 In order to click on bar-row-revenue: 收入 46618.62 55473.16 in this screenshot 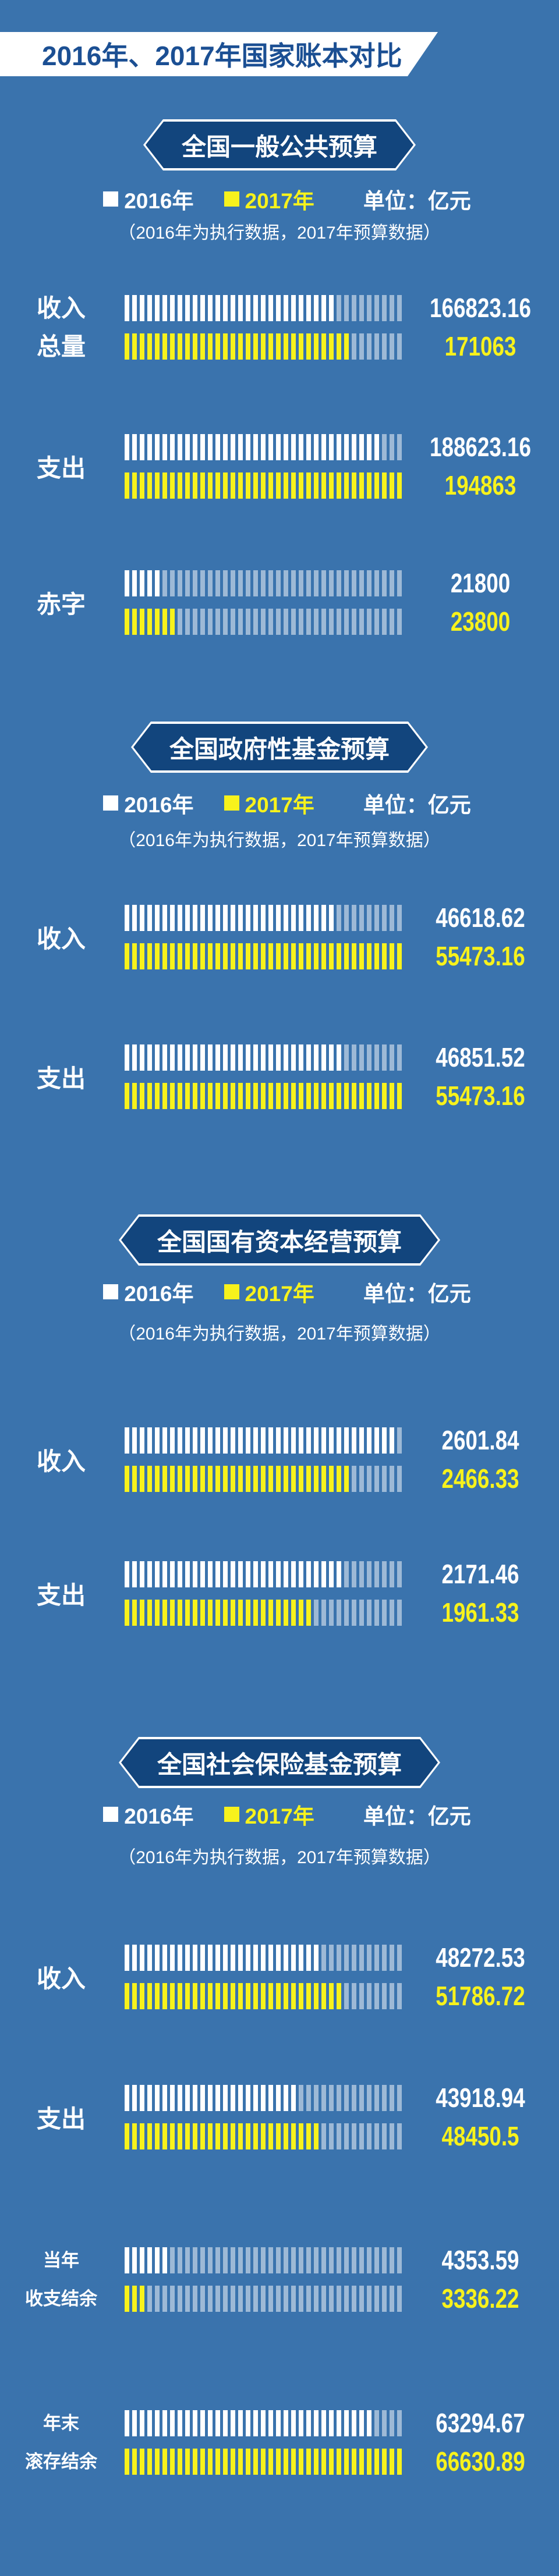, I will do `click(279, 937)`.